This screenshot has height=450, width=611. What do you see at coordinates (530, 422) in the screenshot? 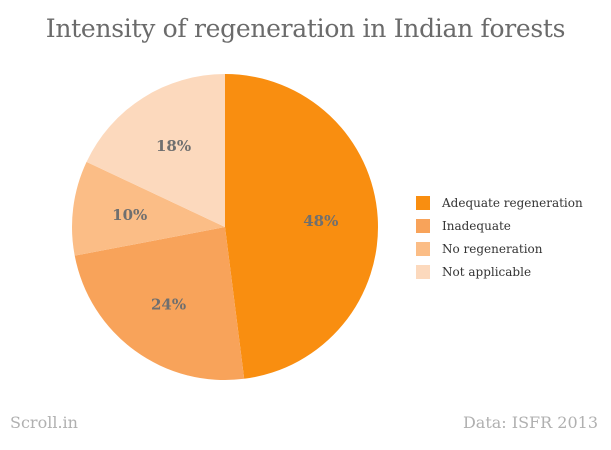
I see `data-credit: Data: ISFR 2013` at bounding box center [530, 422].